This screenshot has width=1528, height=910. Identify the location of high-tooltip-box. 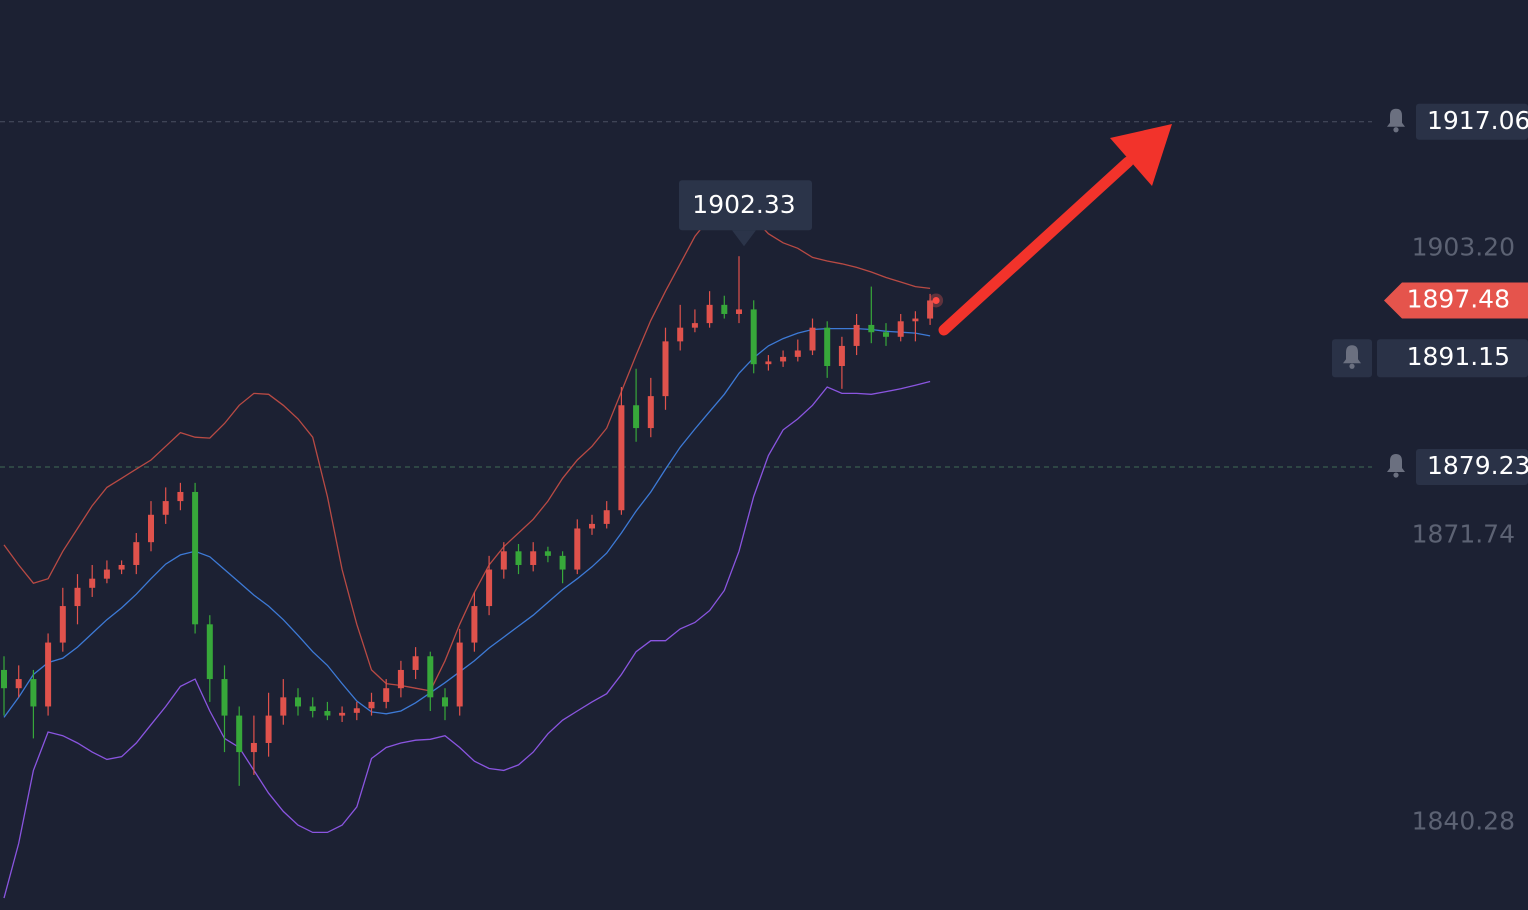
(745, 205).